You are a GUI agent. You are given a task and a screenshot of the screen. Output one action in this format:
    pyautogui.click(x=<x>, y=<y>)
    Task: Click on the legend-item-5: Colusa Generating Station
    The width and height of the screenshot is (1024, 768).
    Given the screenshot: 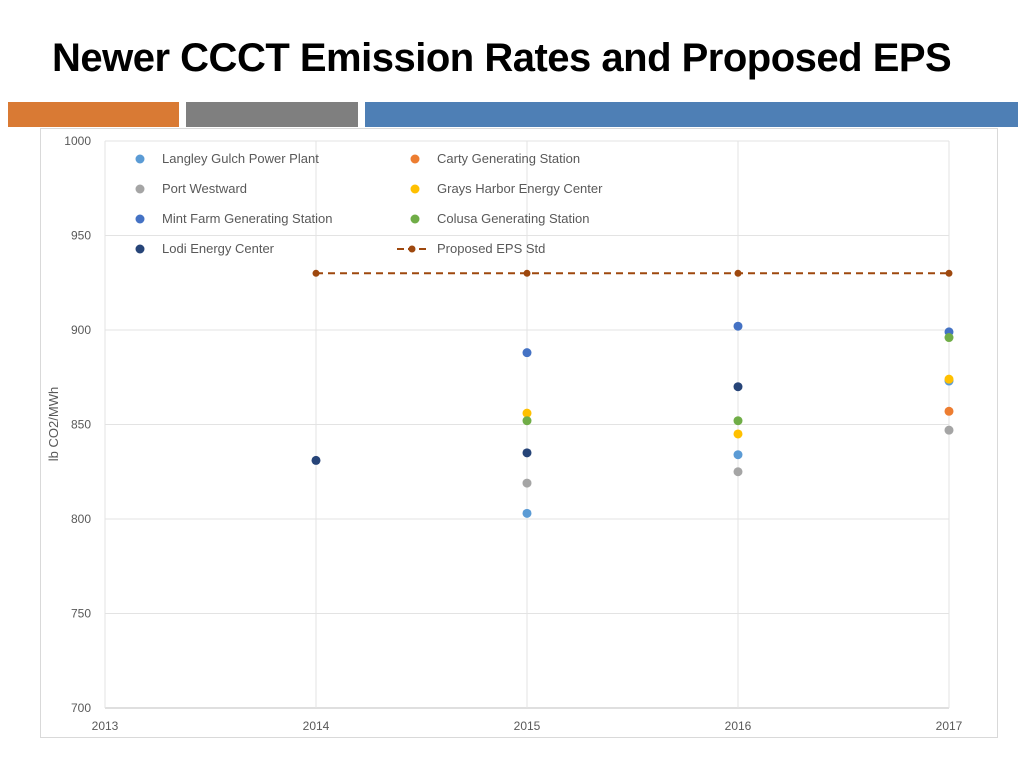 What is the action you would take?
    pyautogui.click(x=499, y=218)
    